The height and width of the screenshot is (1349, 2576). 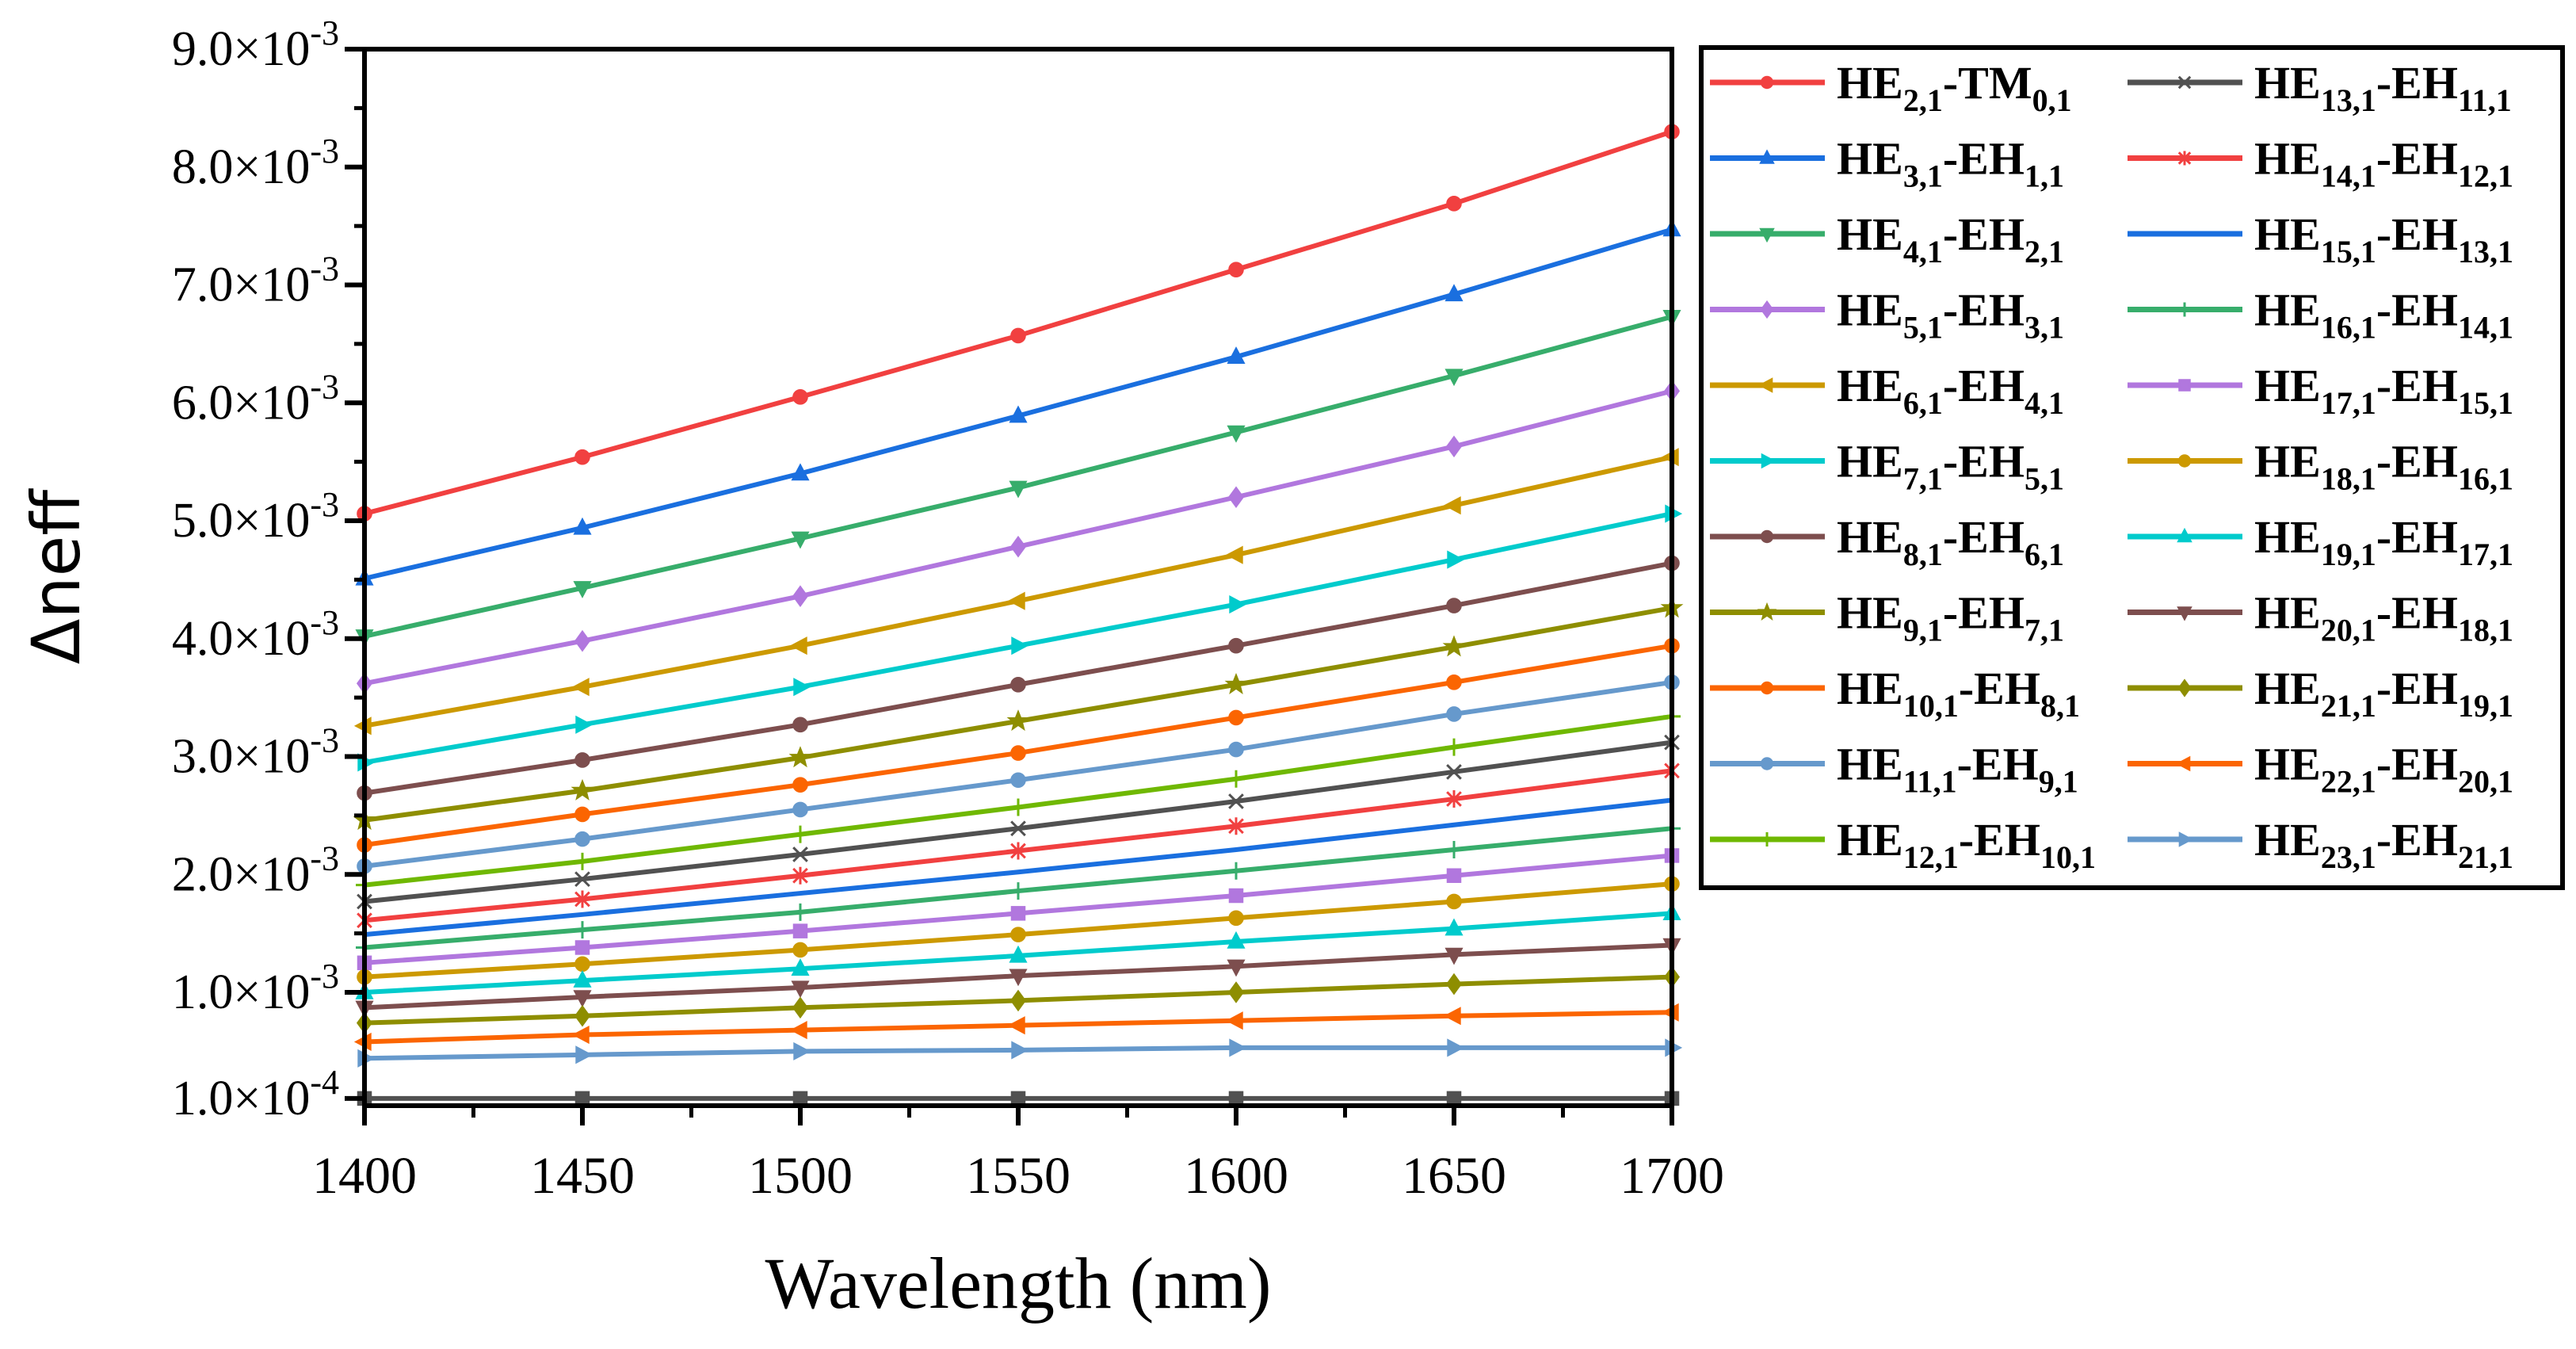 What do you see at coordinates (2320, 693) in the screenshot?
I see `legend-entry: HE21,1-EH19,1` at bounding box center [2320, 693].